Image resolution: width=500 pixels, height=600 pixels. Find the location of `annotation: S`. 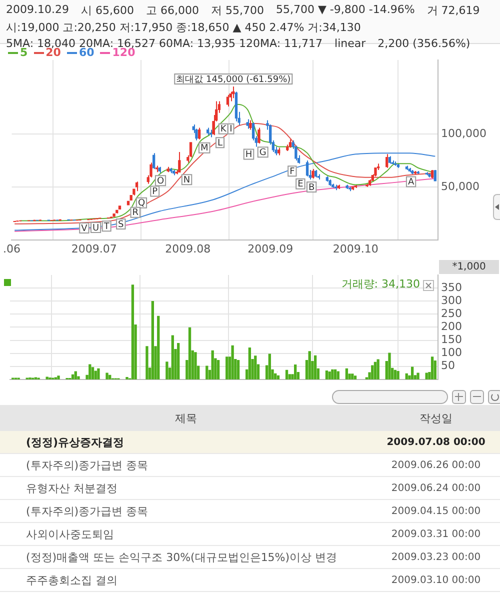

annotation: S is located at coordinates (121, 225).